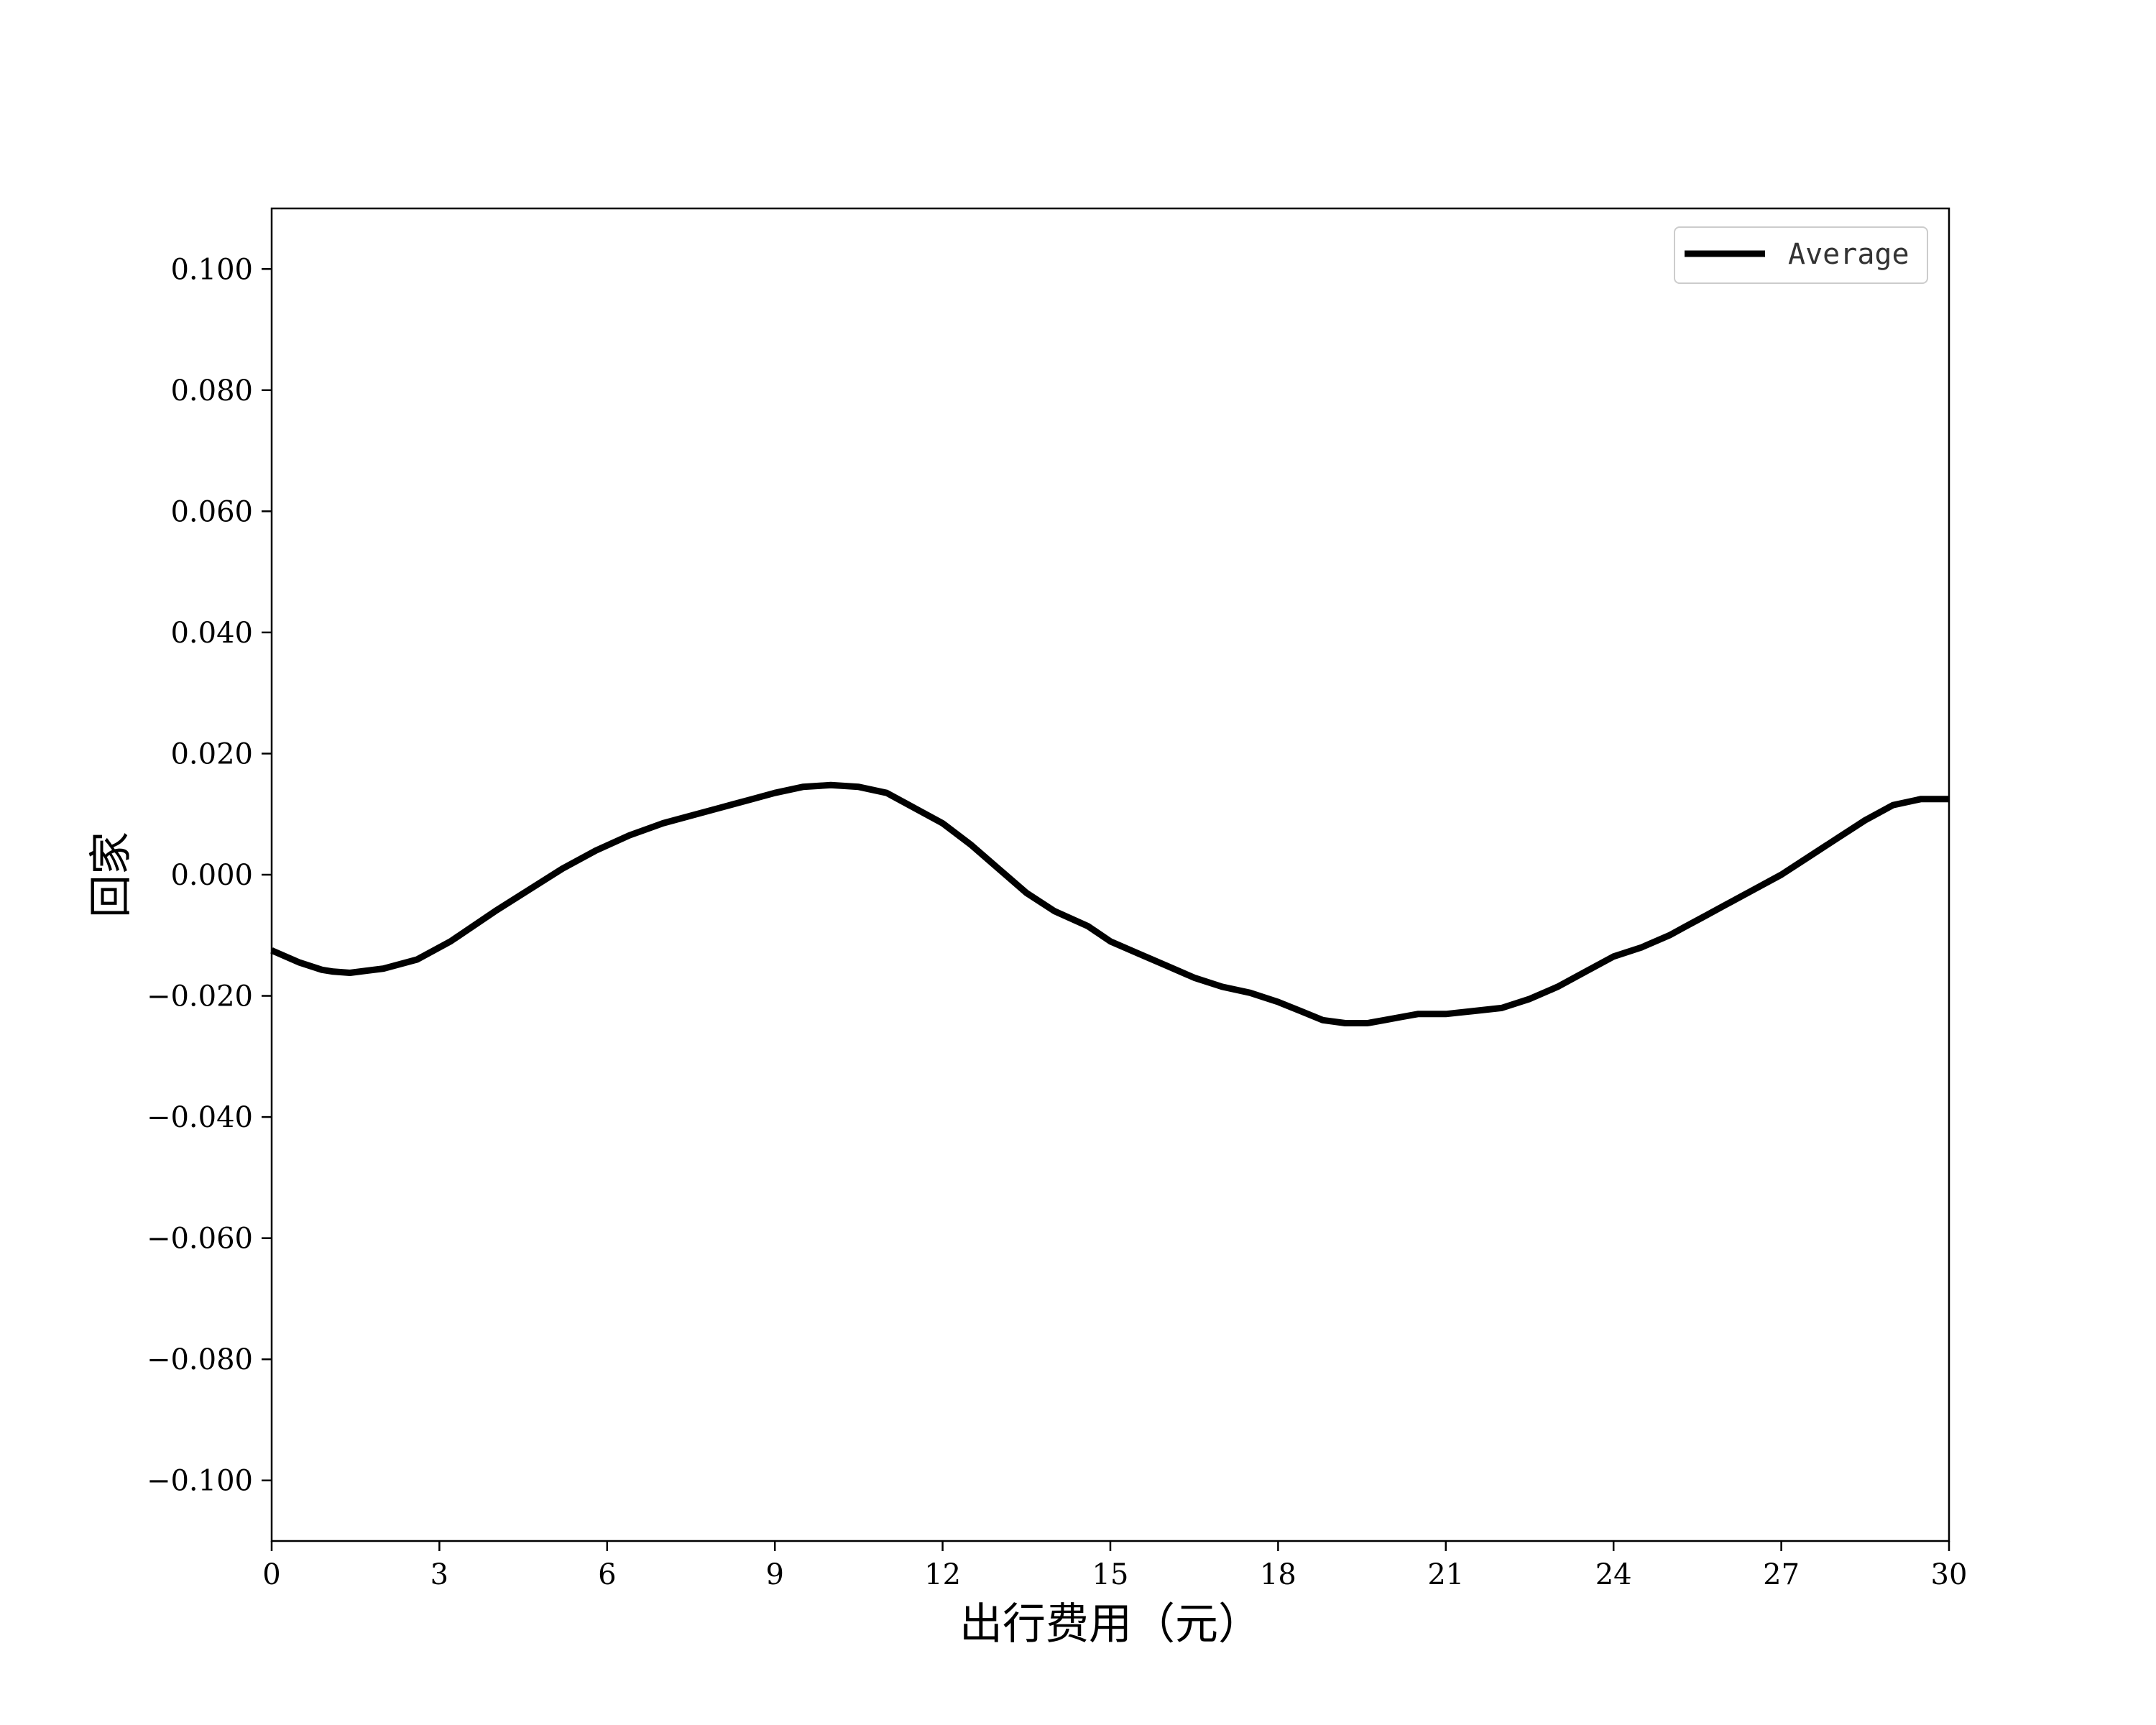 The image size is (2156, 1725). Describe the element at coordinates (942, 1574) in the screenshot. I see `x-tick-label: 12` at that location.